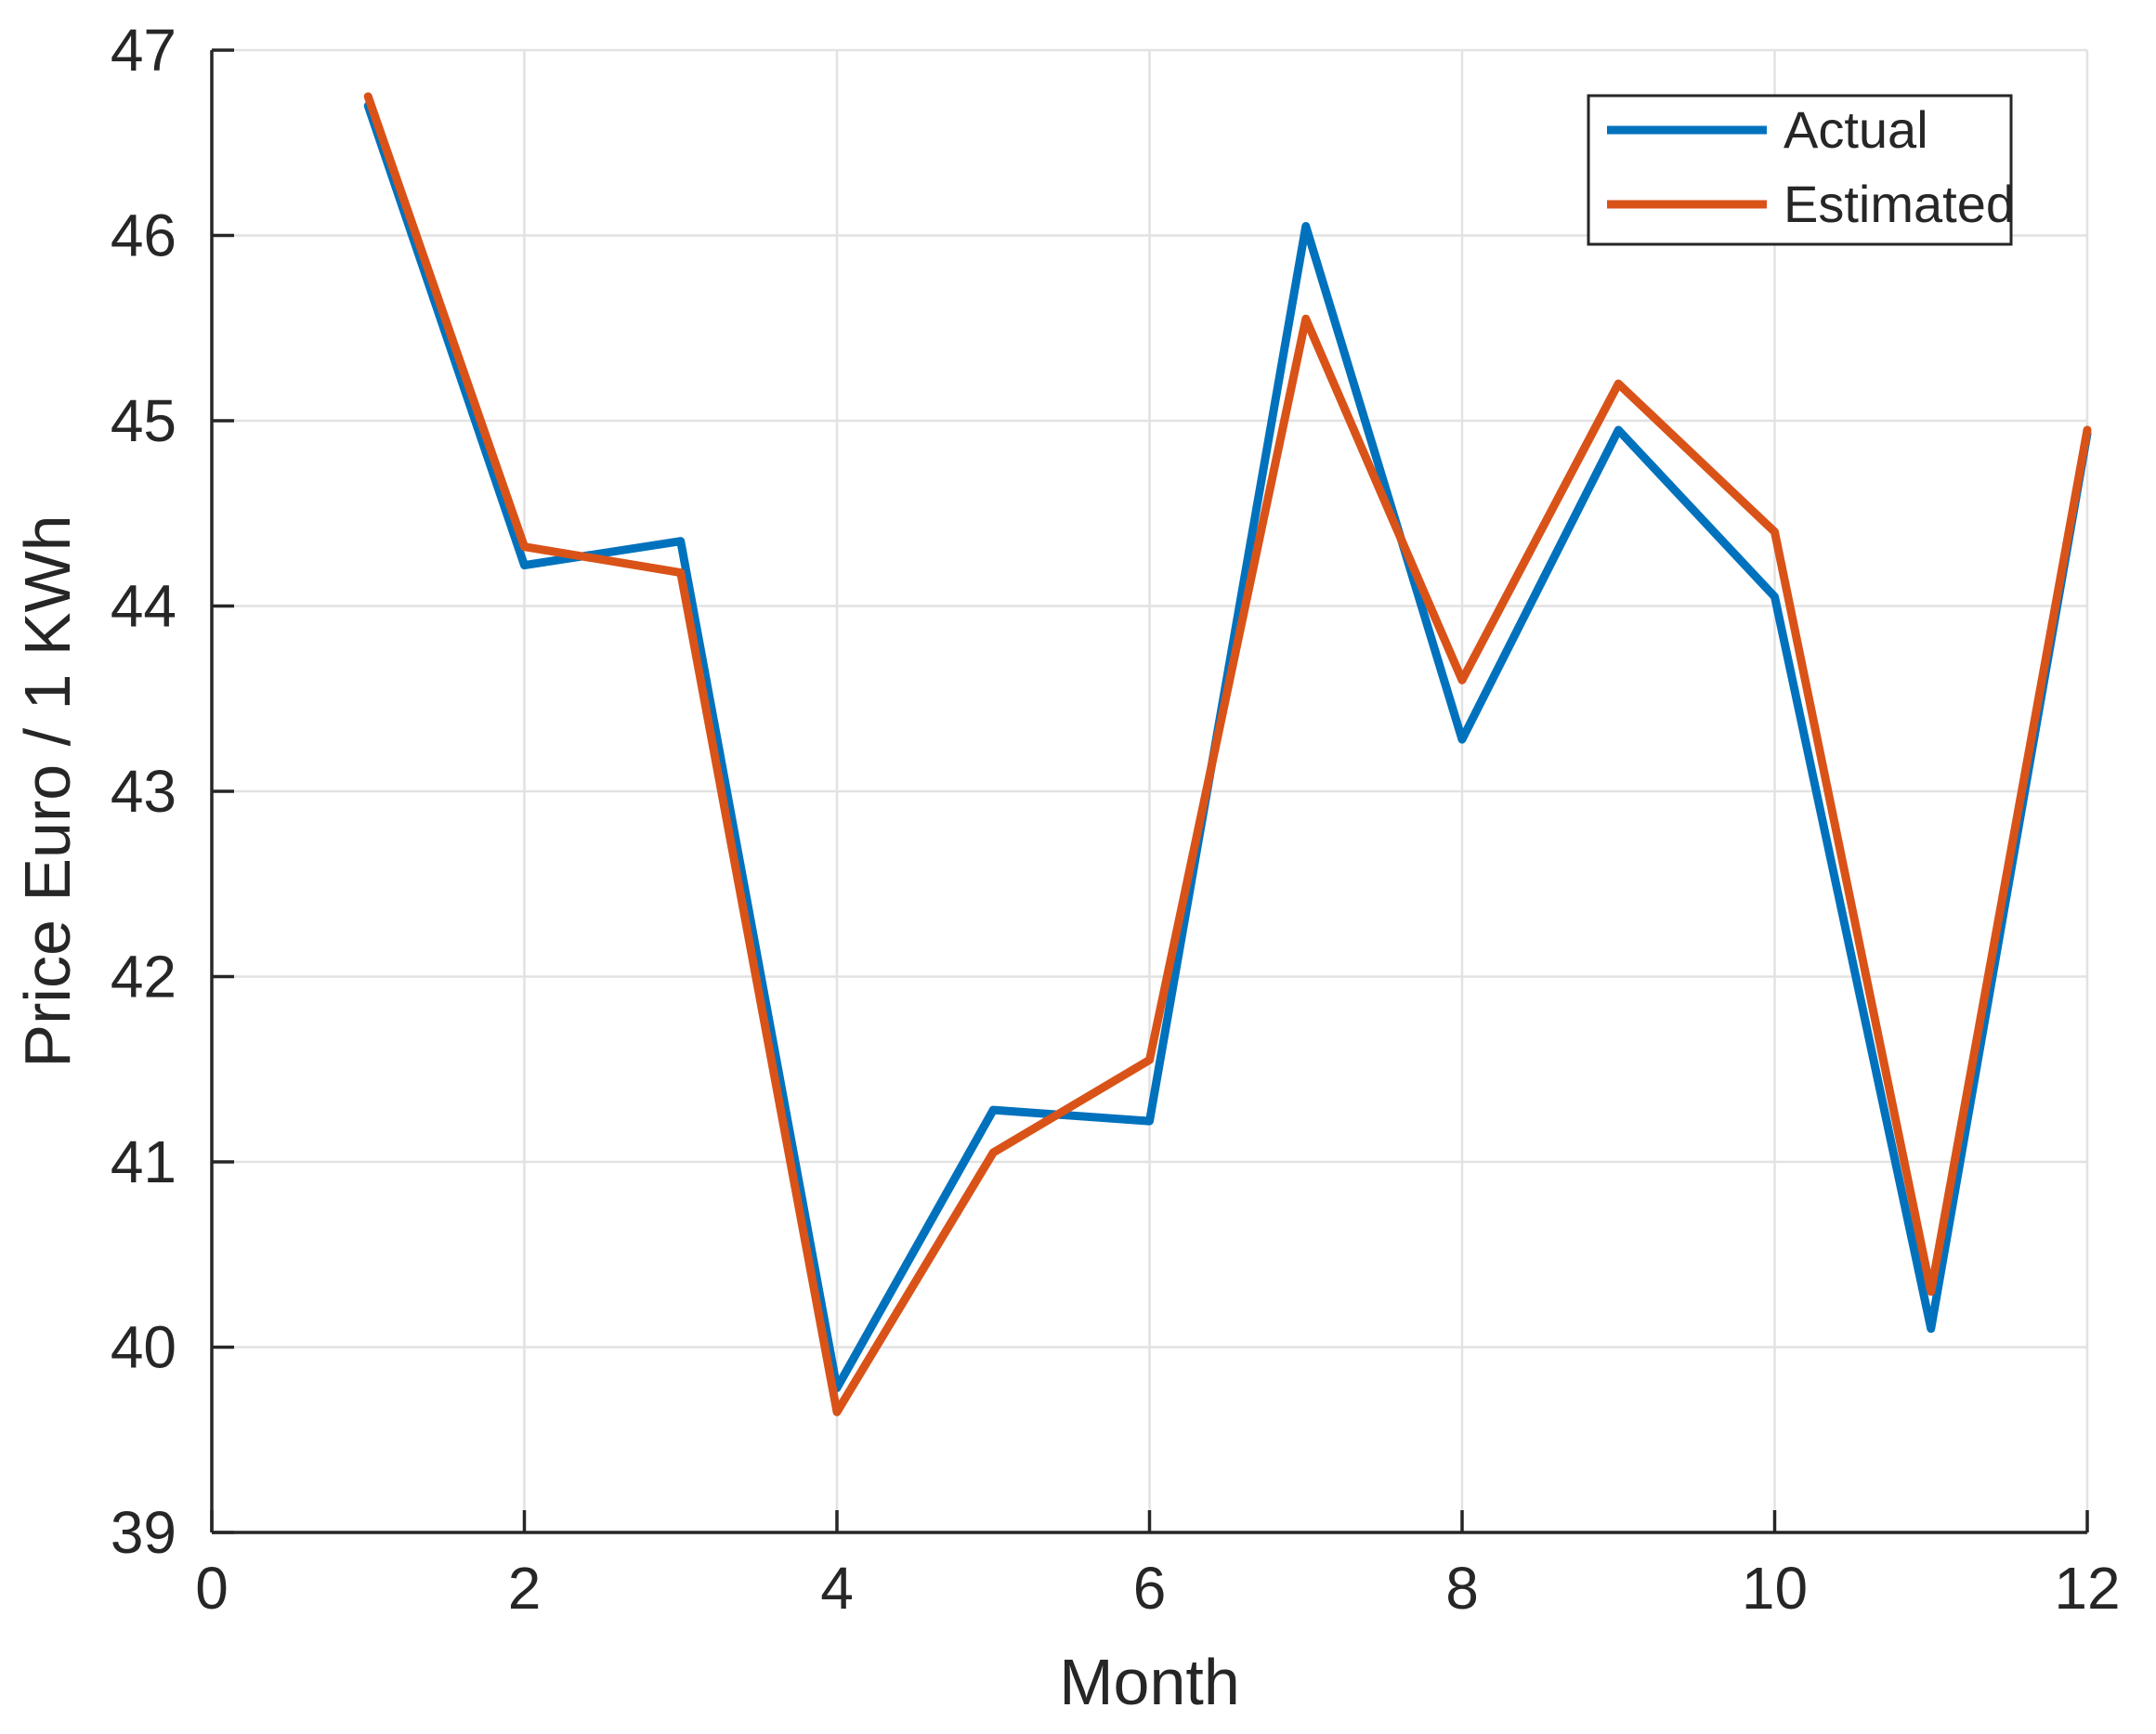  Describe the element at coordinates (212, 1588) in the screenshot. I see `x-tick-label: 0` at that location.